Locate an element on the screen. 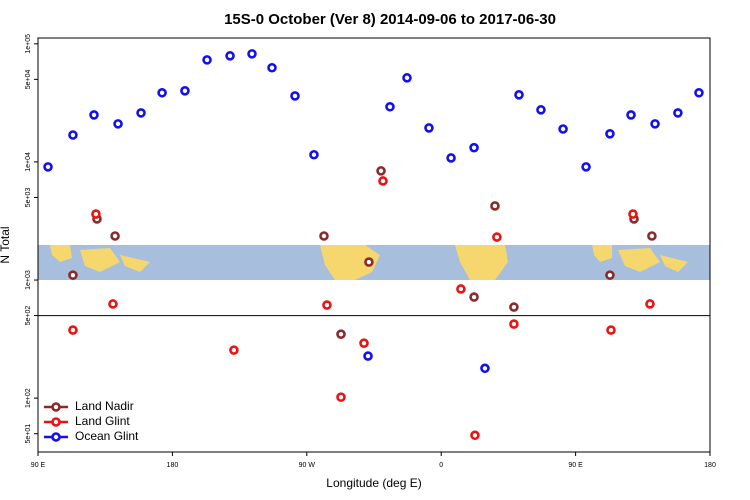 The width and height of the screenshot is (750, 500). legend-label: Land Nadir is located at coordinates (104, 406).